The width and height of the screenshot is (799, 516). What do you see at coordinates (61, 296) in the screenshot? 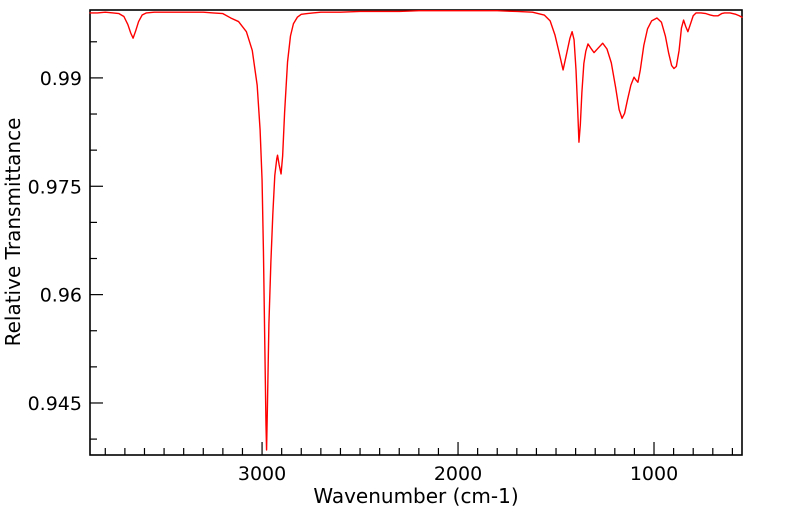
I see `y-tick-label: 0.96` at bounding box center [61, 296].